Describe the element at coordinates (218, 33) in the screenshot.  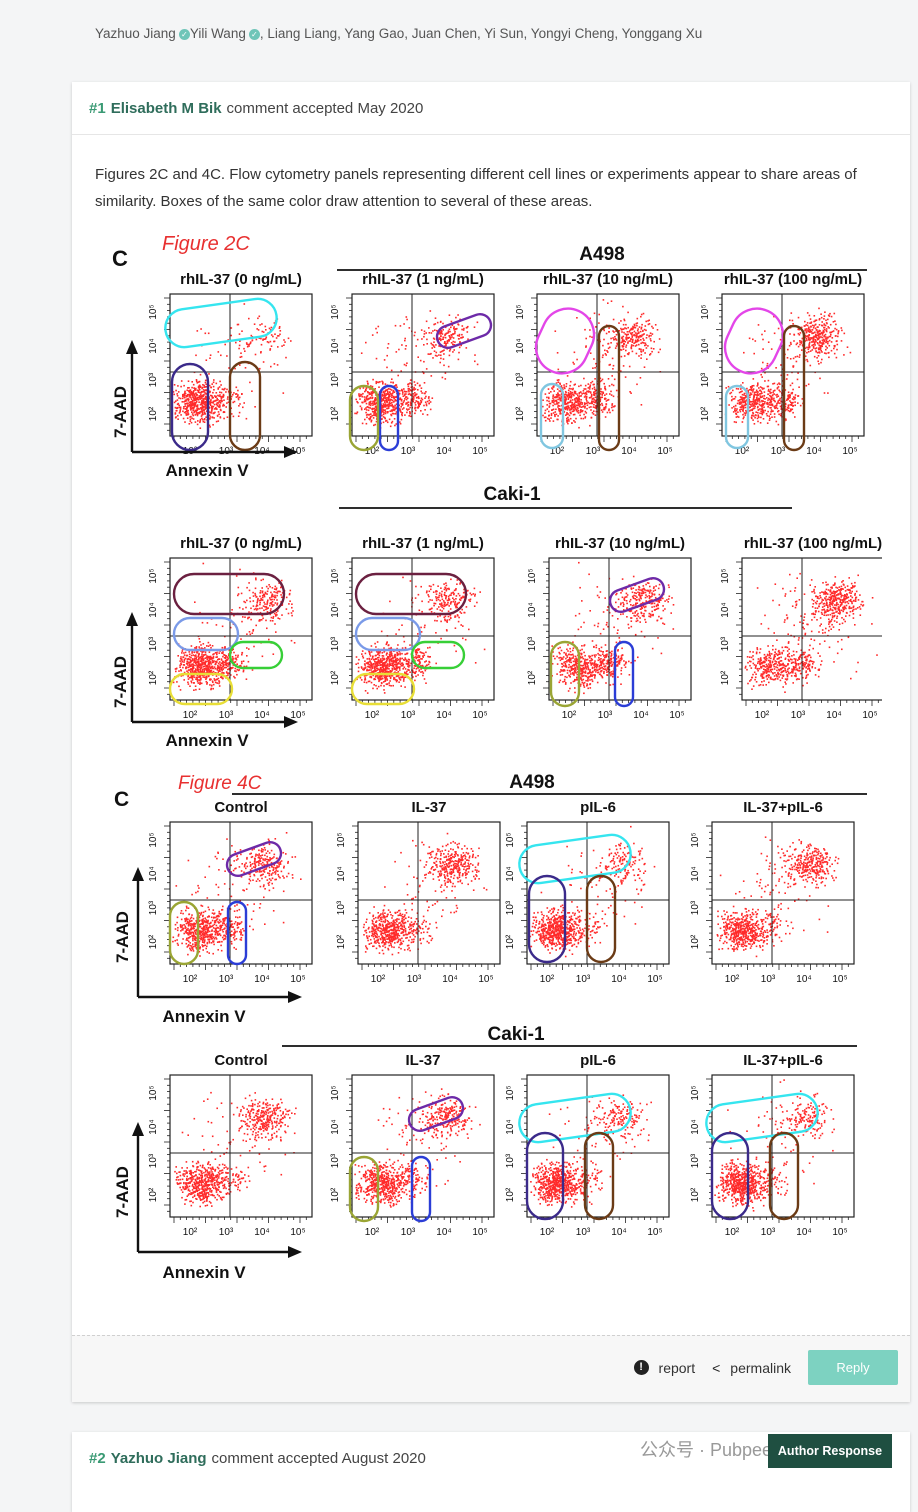
I see `author-link-second: Yili Wang` at that location.